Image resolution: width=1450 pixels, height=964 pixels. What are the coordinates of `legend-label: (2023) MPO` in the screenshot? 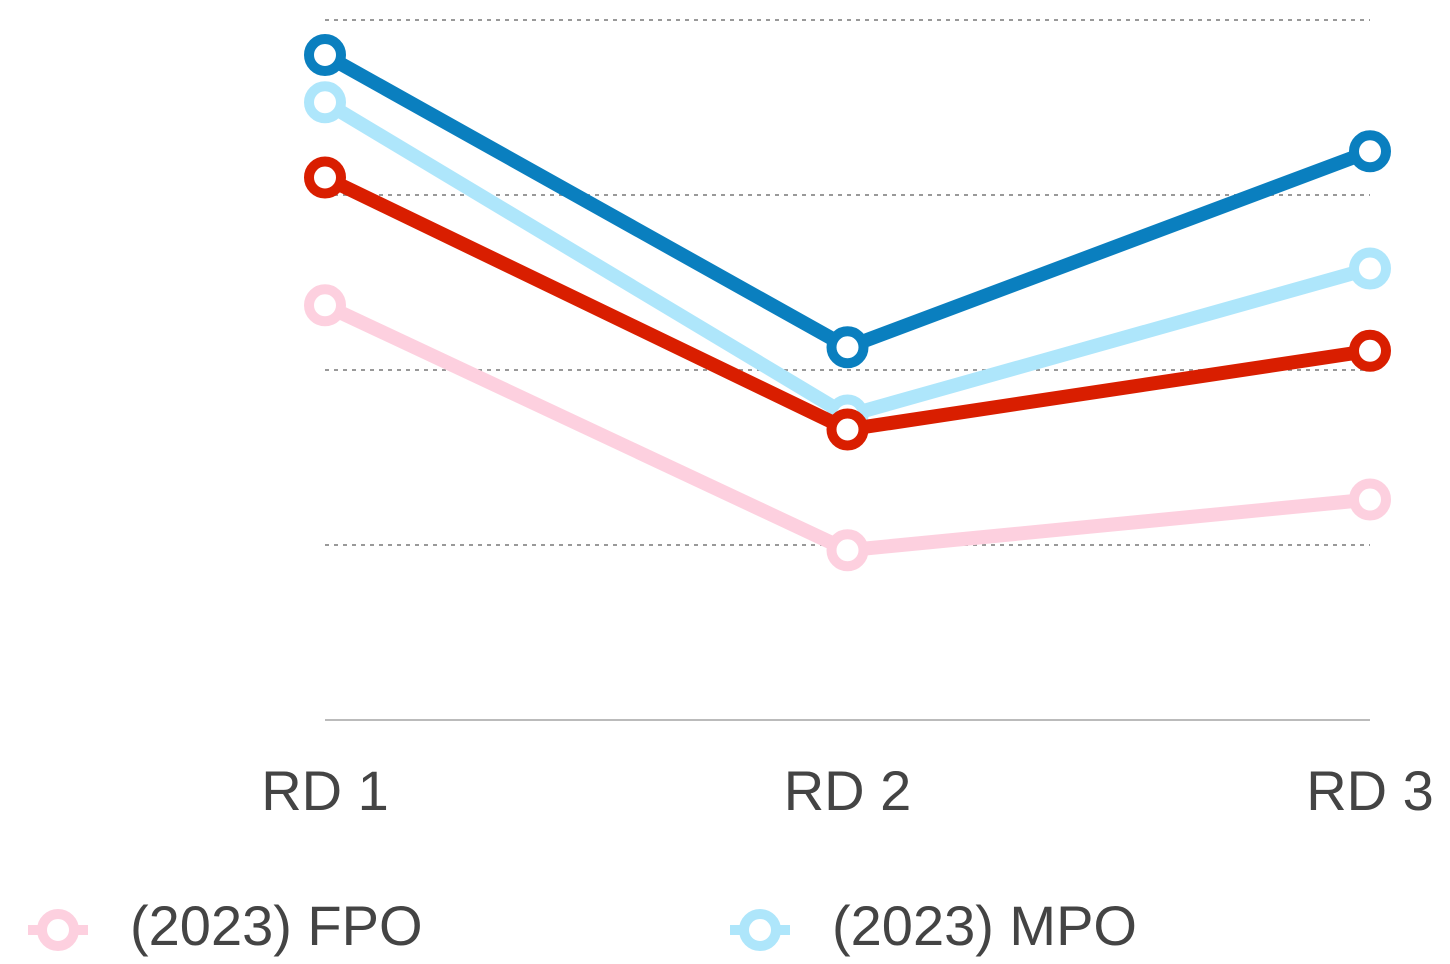 It's located at (984, 925).